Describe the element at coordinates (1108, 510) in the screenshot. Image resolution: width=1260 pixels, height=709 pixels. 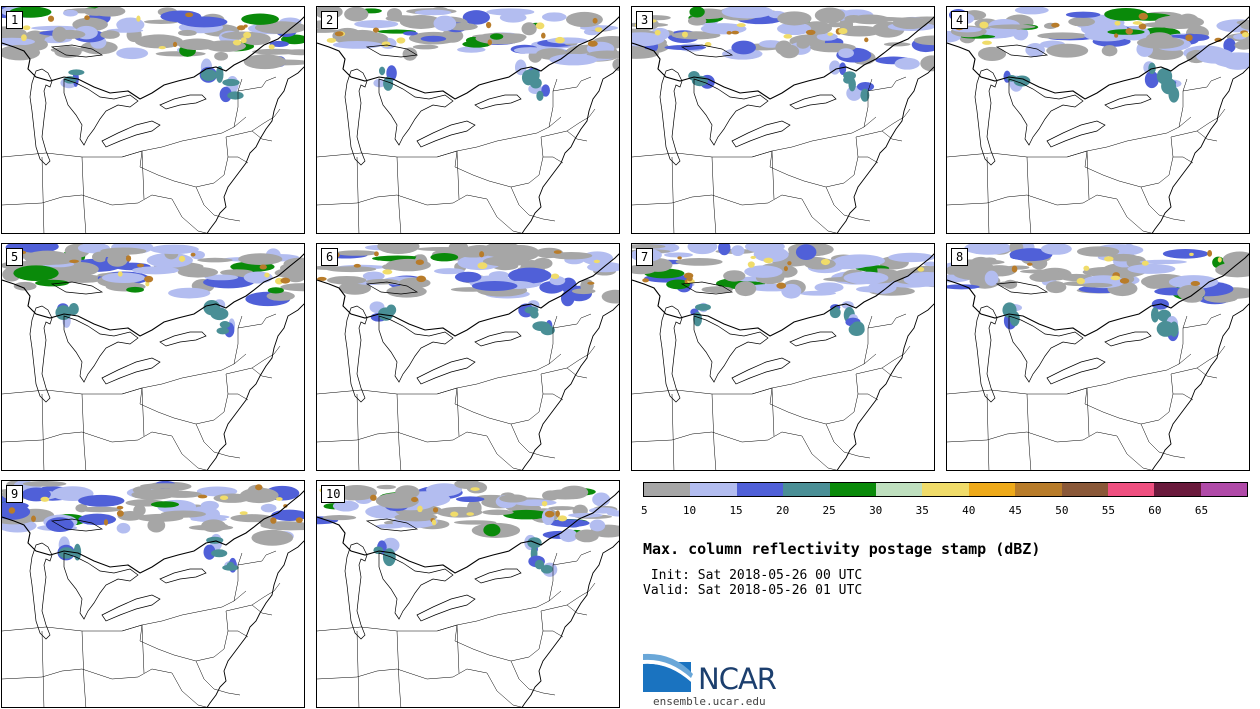
I see `colorbar-tick-label: 55` at that location.